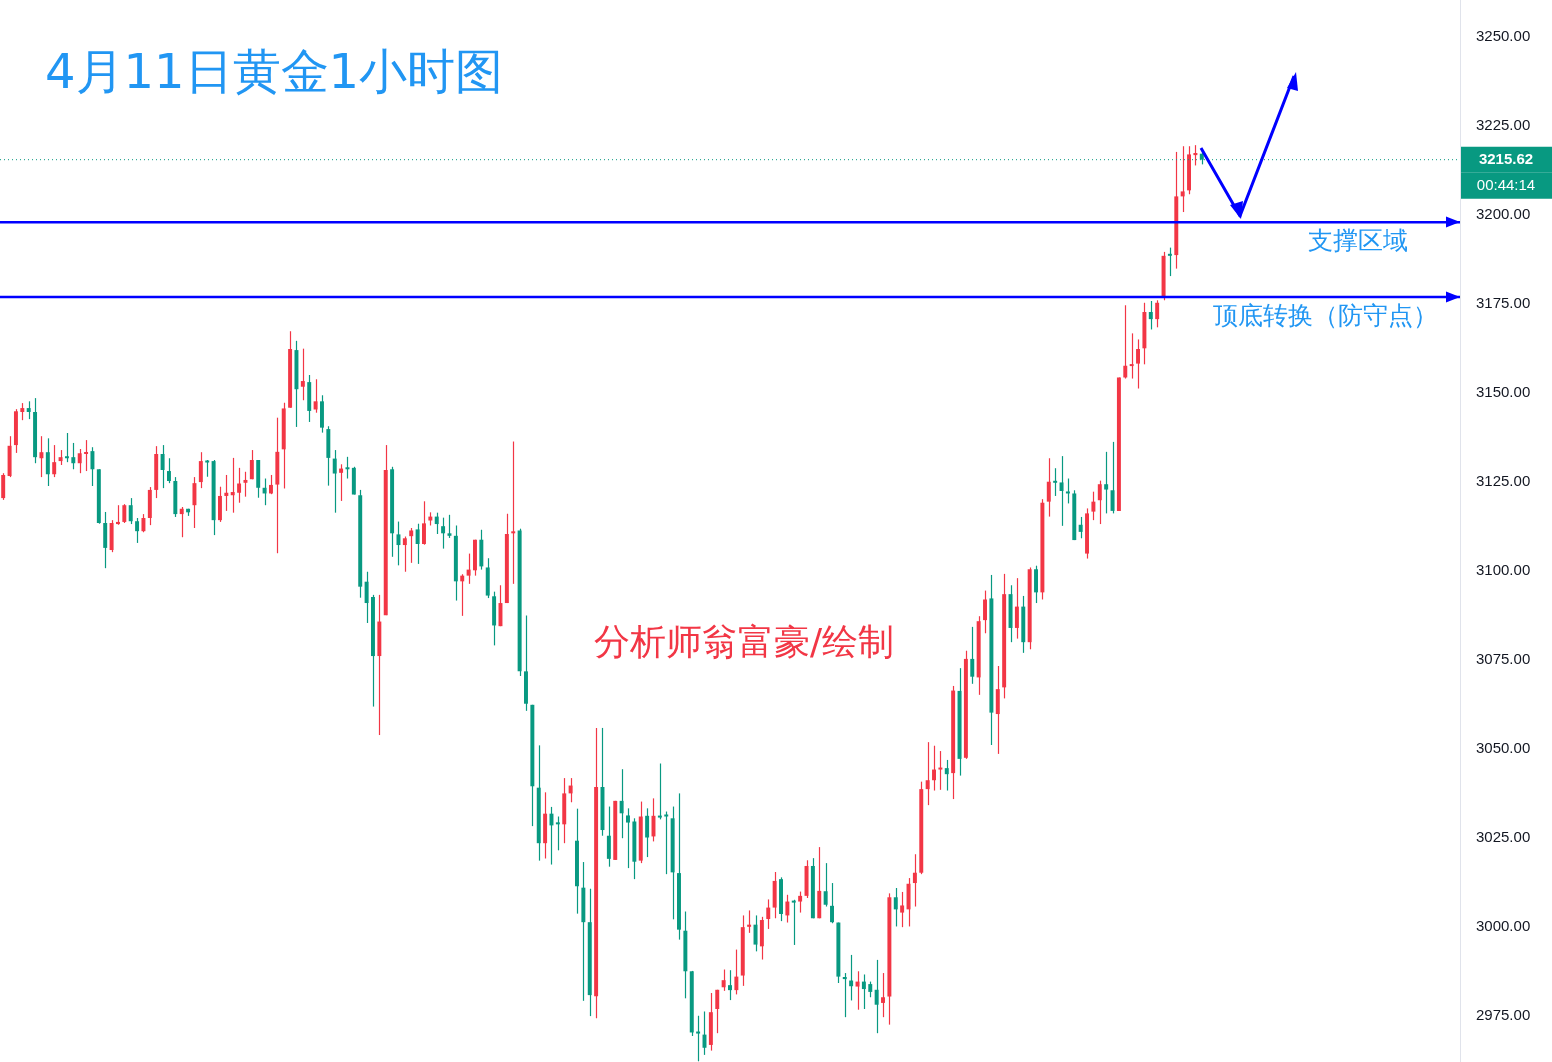 This screenshot has width=1552, height=1062. Describe the element at coordinates (1325, 316) in the screenshot. I see `ref-line-label: 顶底转换（防守点）` at that location.